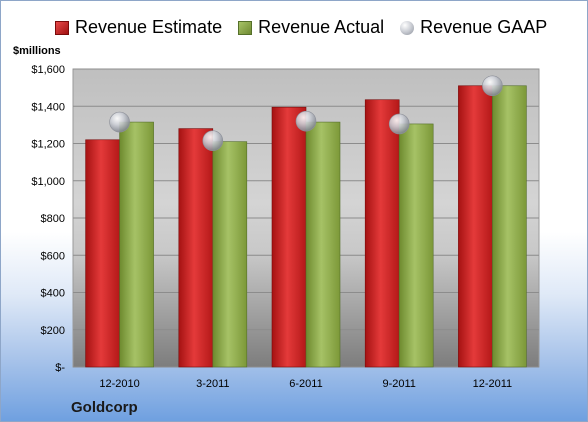 The width and height of the screenshot is (588, 422). I want to click on y-tick-label: $600, so click(53, 256).